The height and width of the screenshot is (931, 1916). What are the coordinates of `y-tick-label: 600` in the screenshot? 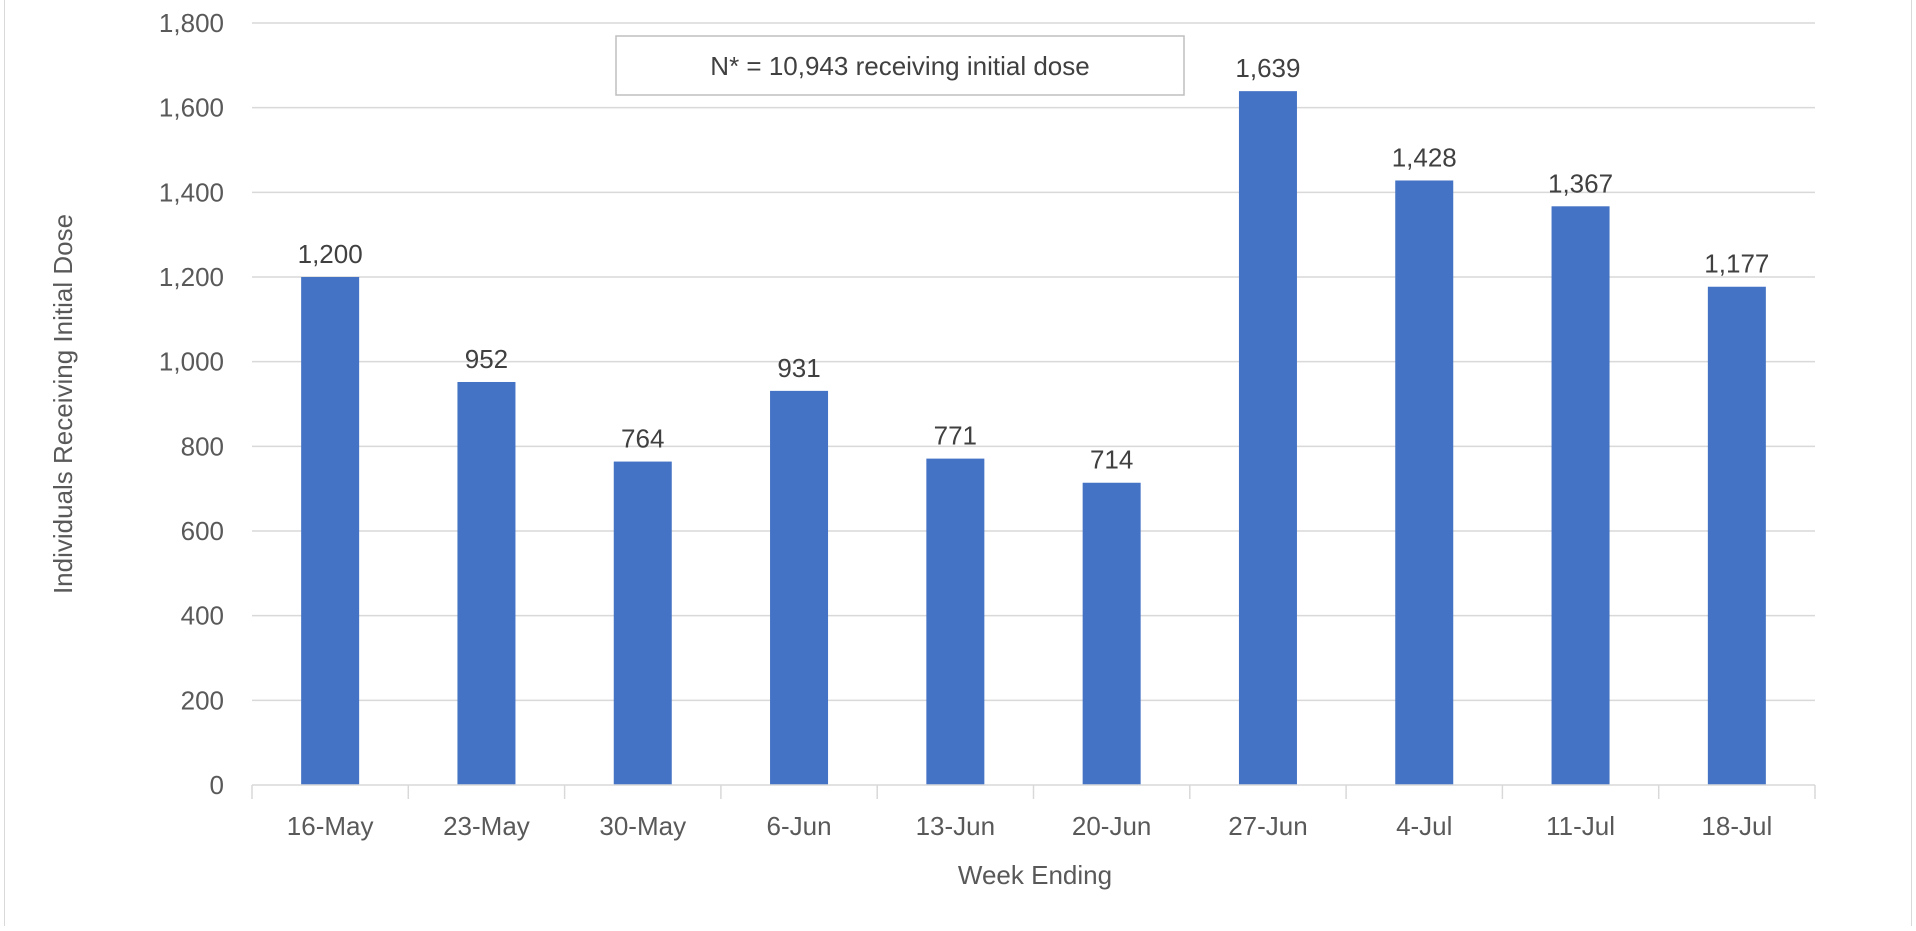 It's located at (202, 531).